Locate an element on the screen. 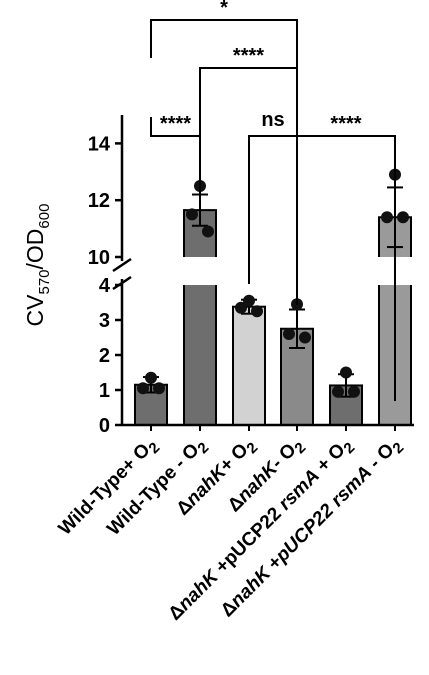  y-axis-label-mid: /OD is located at coordinates (35, 249).